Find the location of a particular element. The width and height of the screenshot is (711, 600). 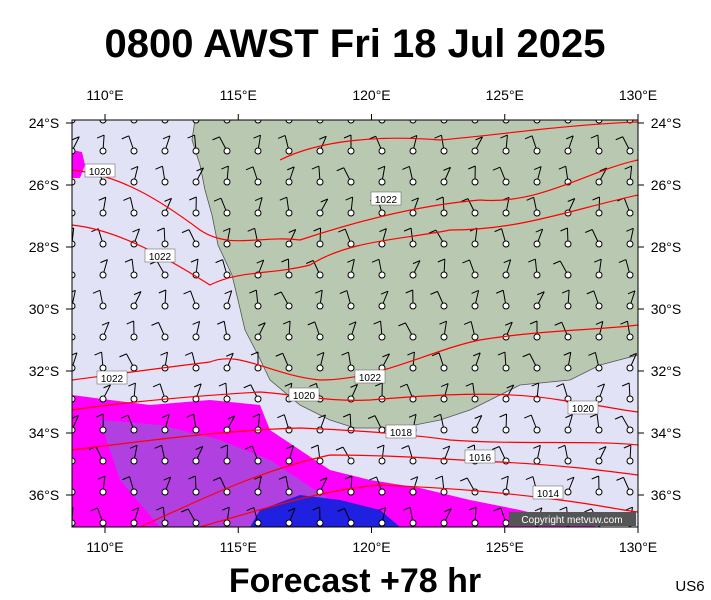

y-axis-label-left: 24°S is located at coordinates (44, 123).